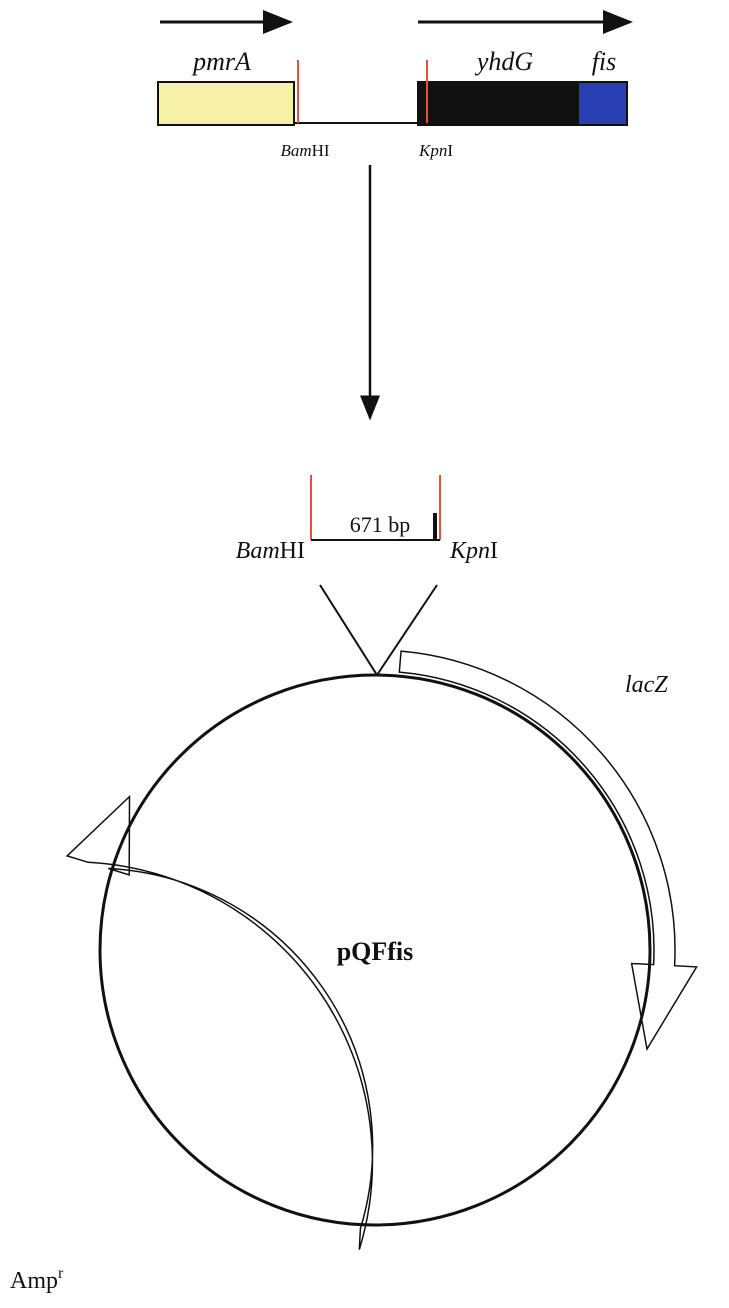 The image size is (729, 1308). Describe the element at coordinates (380, 524) in the screenshot. I see `fragment-size: 671 bp` at that location.